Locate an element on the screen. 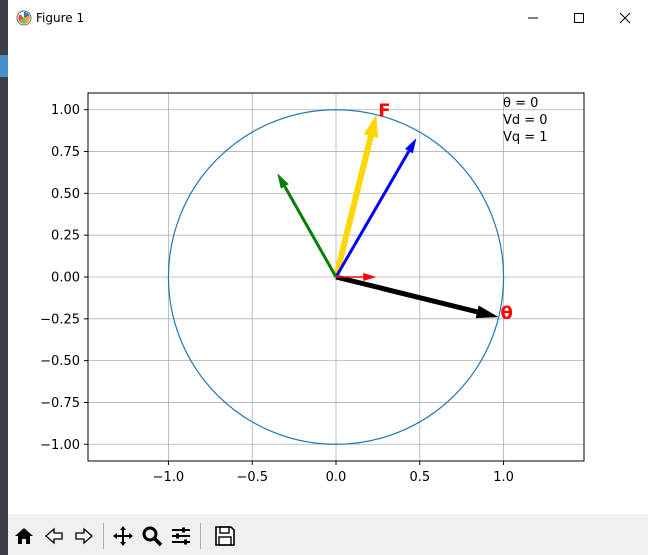 This screenshot has height=555, width=648. label-theta: θ is located at coordinates (507, 313).